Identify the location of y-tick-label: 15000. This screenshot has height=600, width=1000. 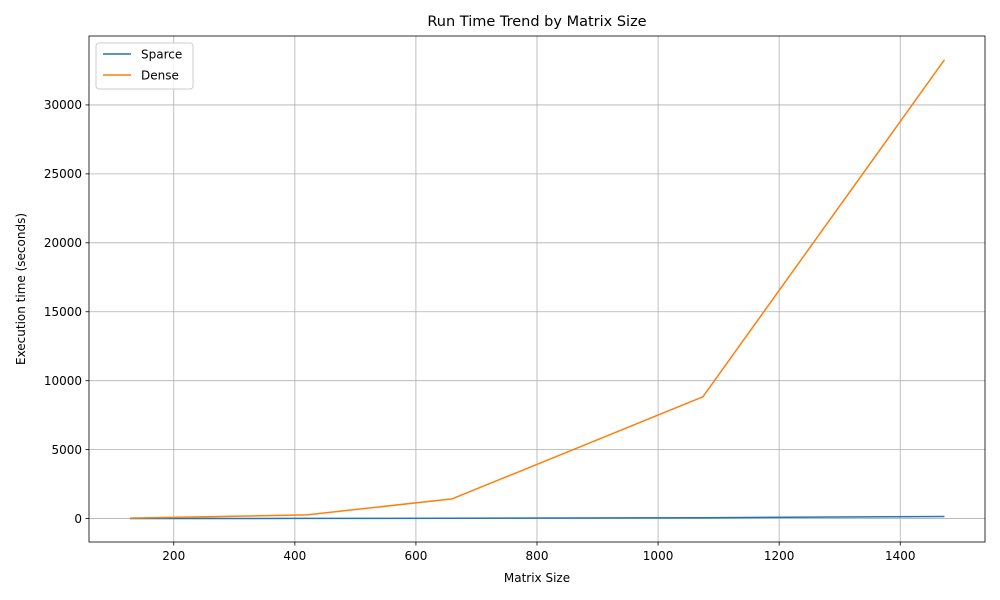
(63, 312).